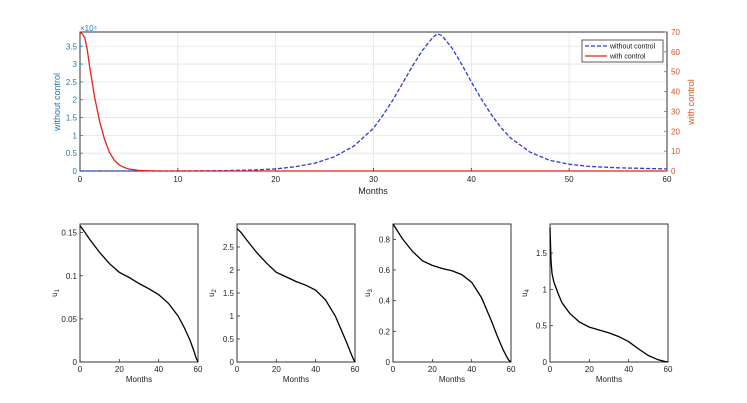 The image size is (747, 403). Describe the element at coordinates (675, 111) in the screenshot. I see `top-y-right-tick-label: 30` at that location.